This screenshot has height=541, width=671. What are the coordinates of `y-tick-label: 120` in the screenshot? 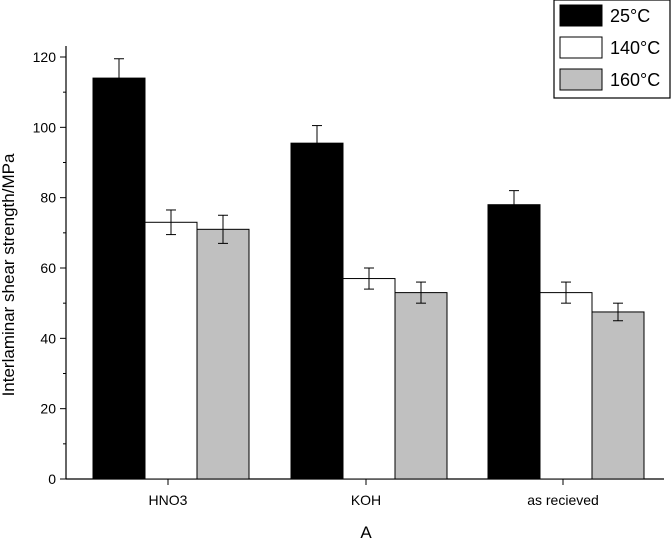 It's located at (45, 57).